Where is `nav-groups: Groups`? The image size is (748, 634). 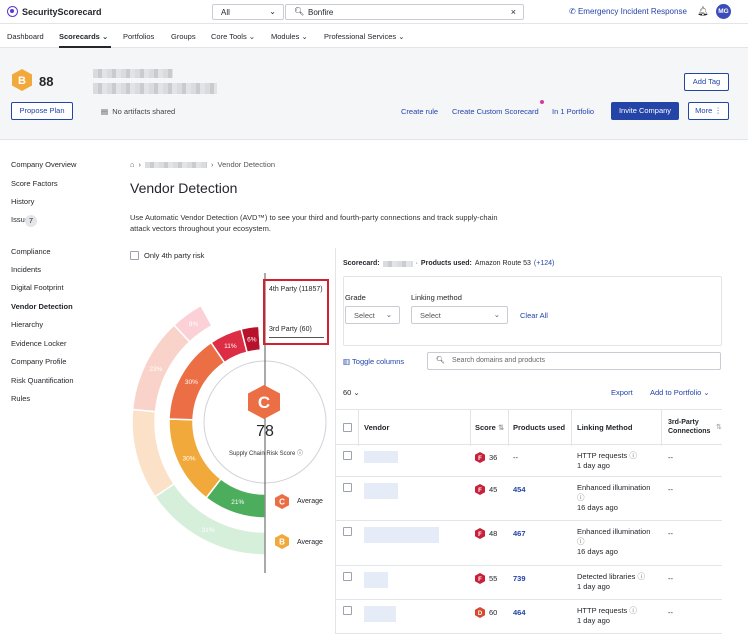
nav-groups: Groups is located at coordinates (183, 36).